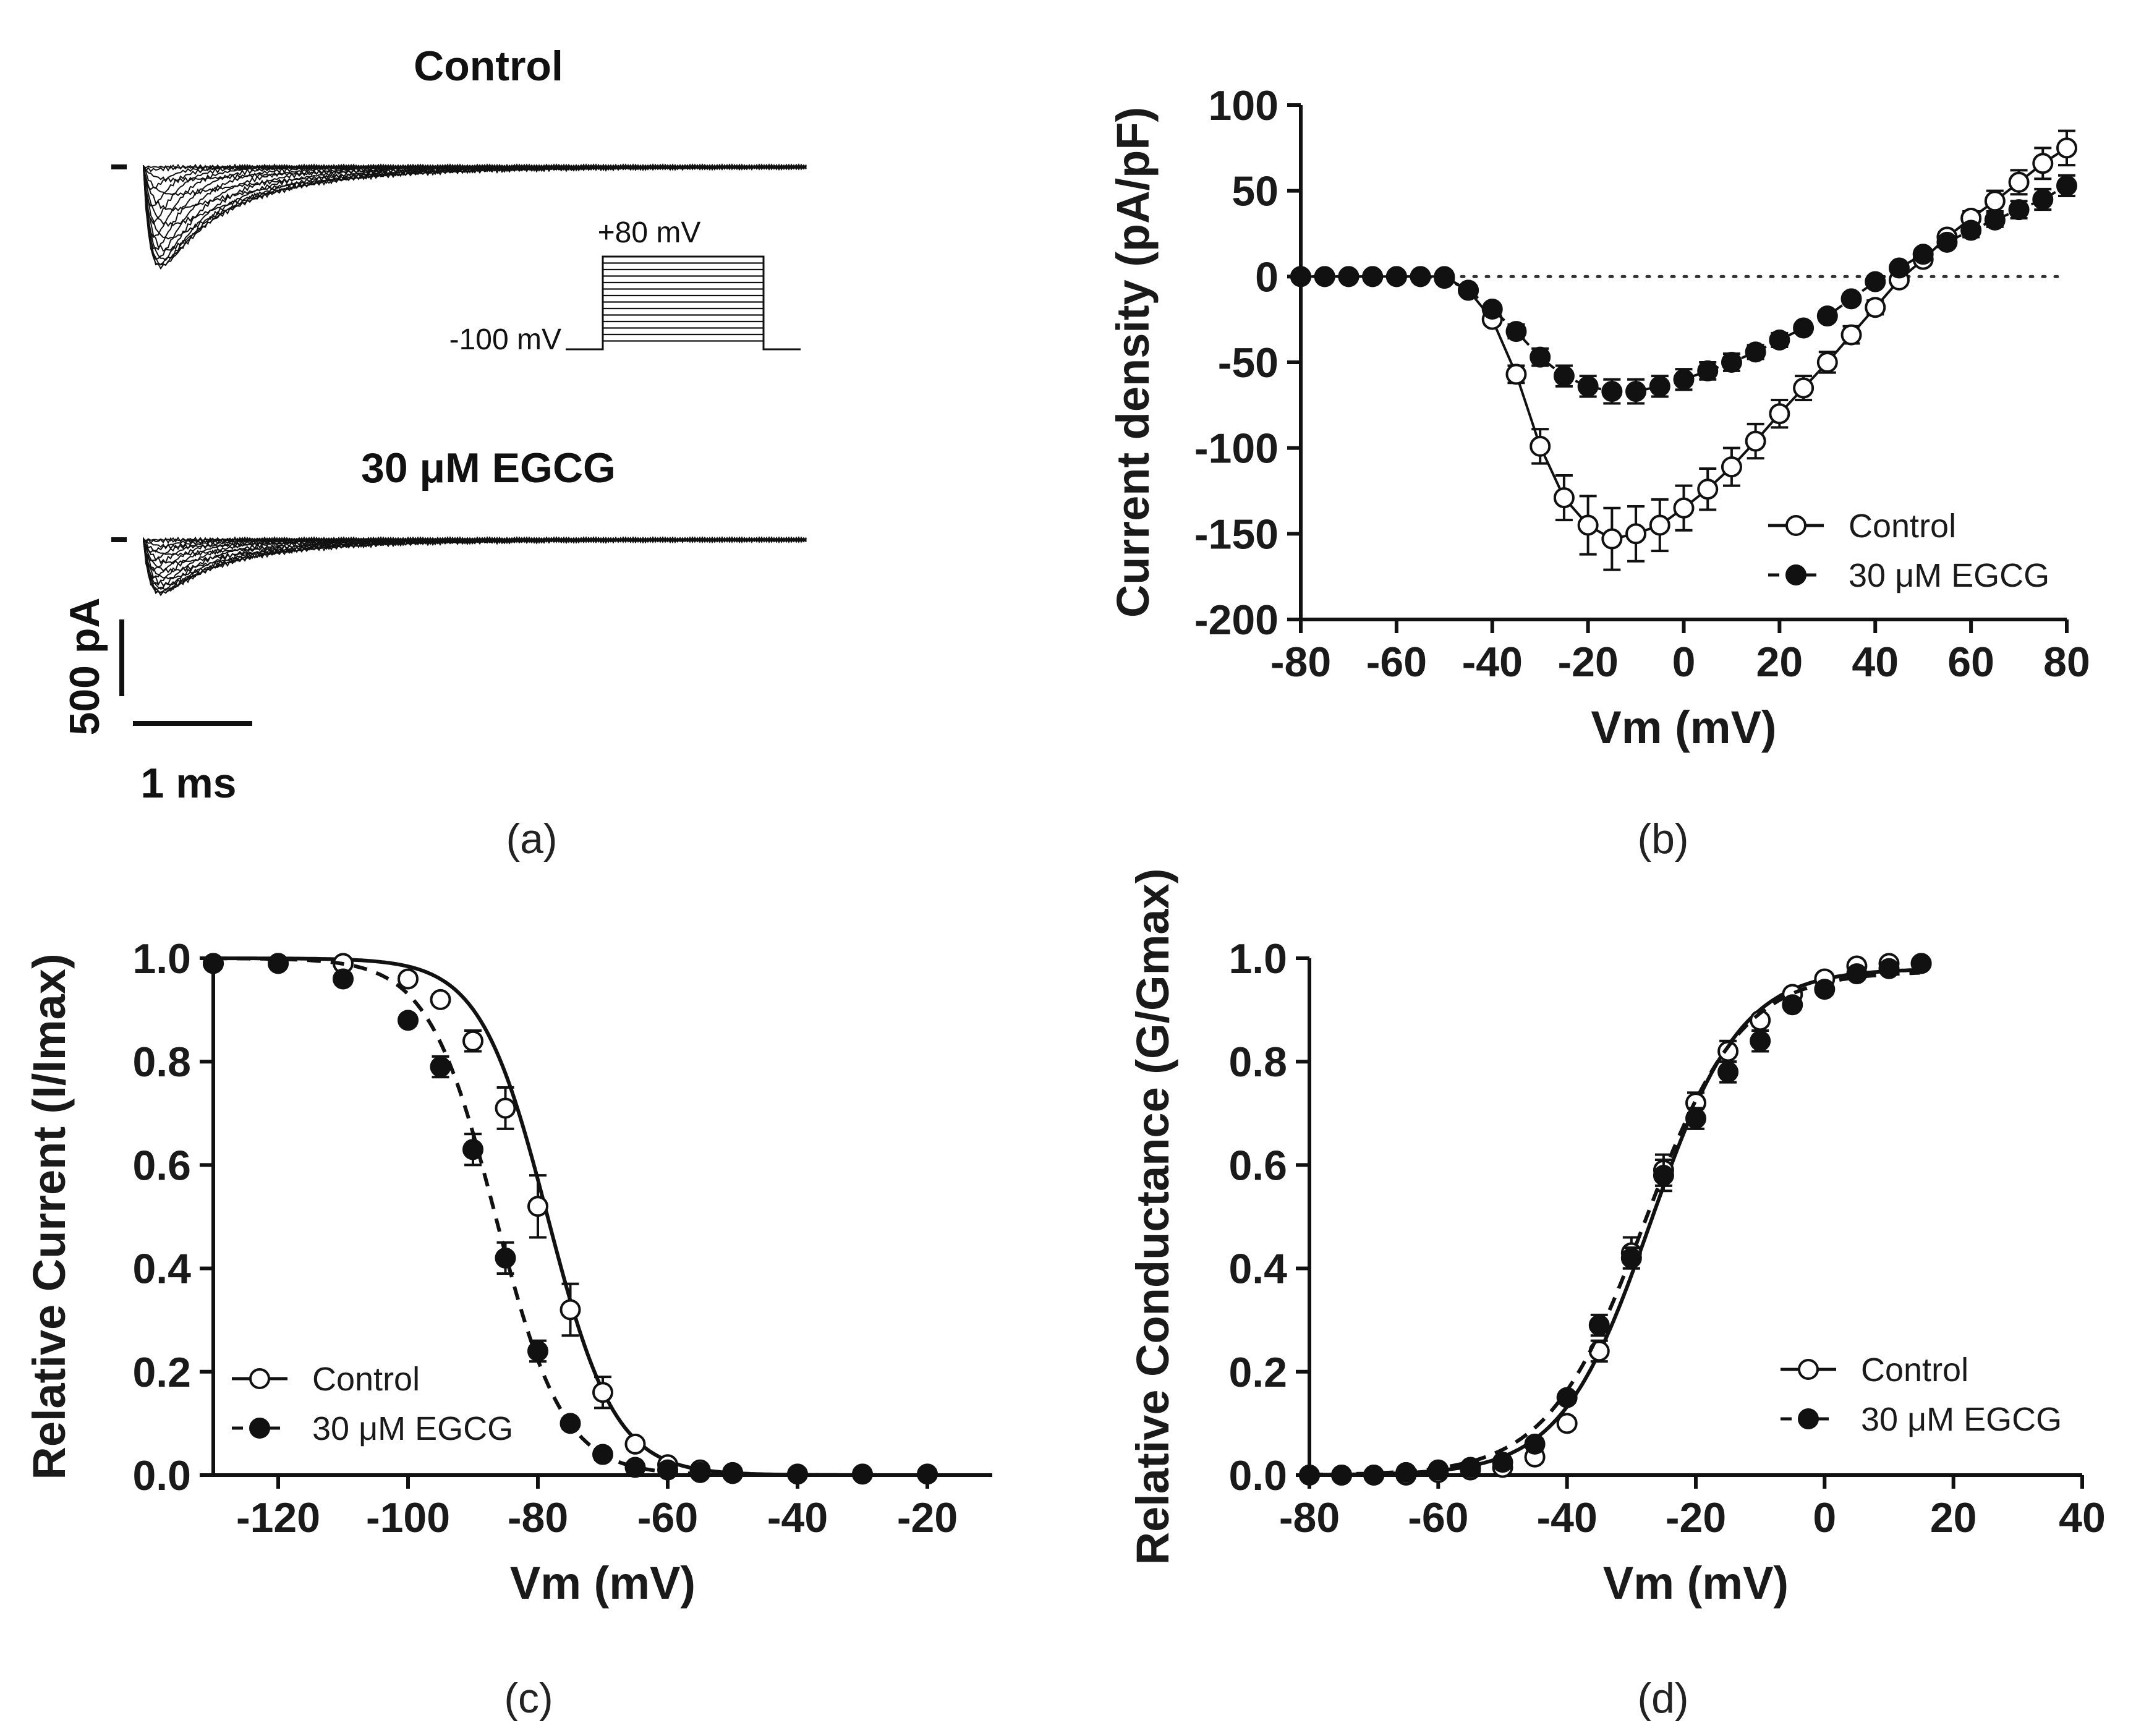  Describe the element at coordinates (1236, 448) in the screenshot. I see `y-tick-label: -100` at that location.